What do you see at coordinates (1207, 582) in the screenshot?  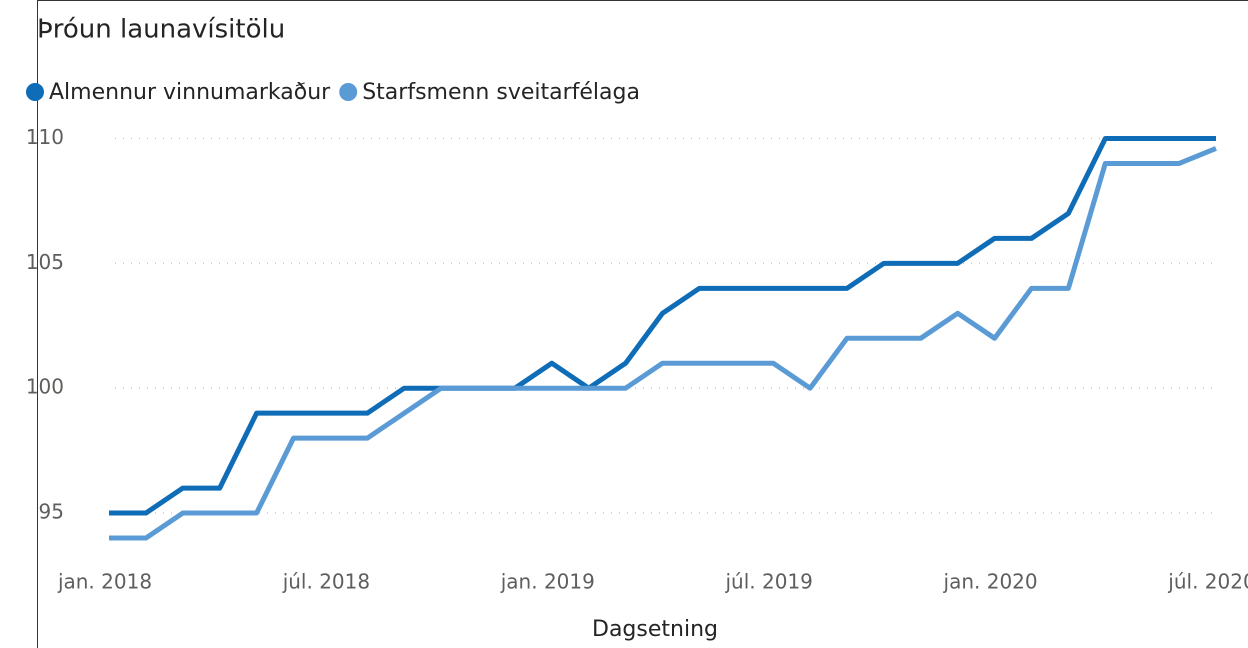 I see `x-tick-label: júl. 2020` at bounding box center [1207, 582].